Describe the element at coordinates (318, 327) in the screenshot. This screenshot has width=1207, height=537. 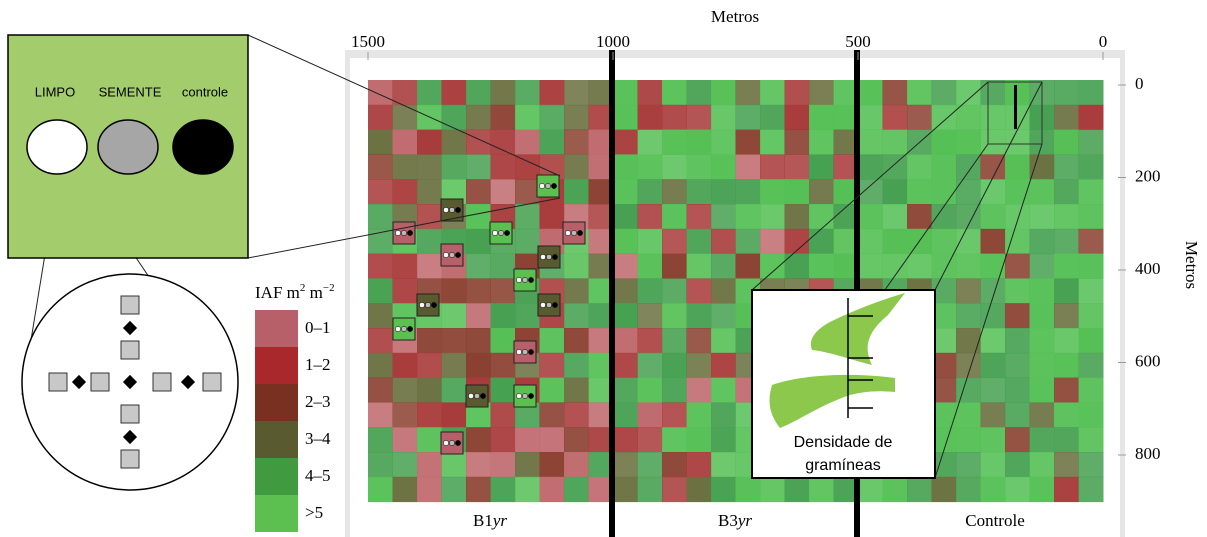
I see `legend-label: 0–1` at that location.